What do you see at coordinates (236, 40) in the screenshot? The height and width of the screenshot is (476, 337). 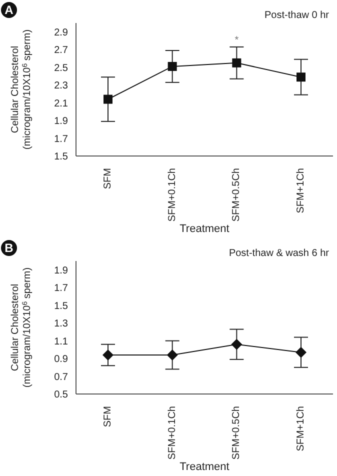 I see `annotation: *` at bounding box center [236, 40].